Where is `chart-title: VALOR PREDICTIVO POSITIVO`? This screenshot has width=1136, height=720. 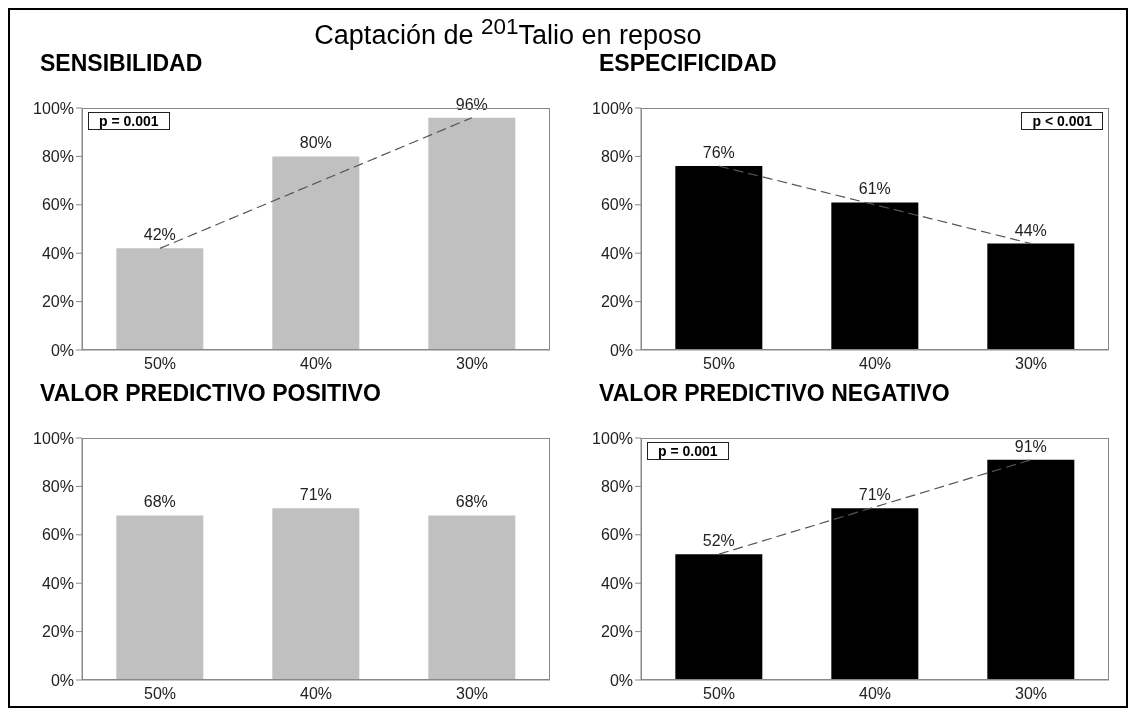
chart-title: VALOR PREDICTIVO POSITIVO is located at coordinates (210, 393).